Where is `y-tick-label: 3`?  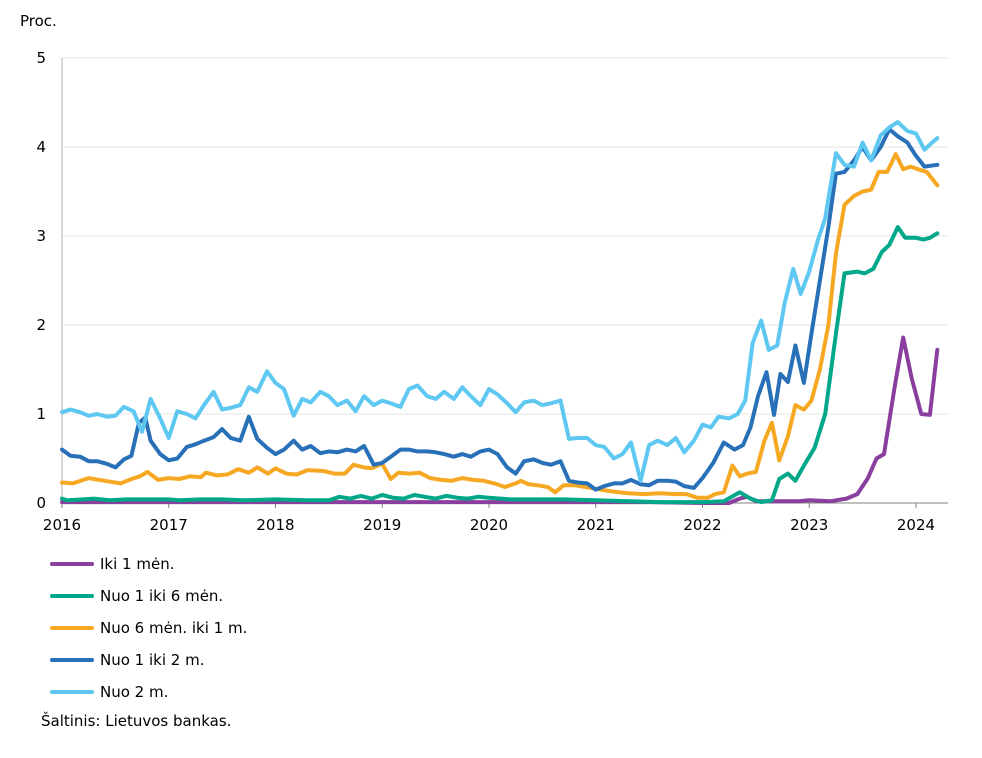
y-tick-label: 3 is located at coordinates (41, 236).